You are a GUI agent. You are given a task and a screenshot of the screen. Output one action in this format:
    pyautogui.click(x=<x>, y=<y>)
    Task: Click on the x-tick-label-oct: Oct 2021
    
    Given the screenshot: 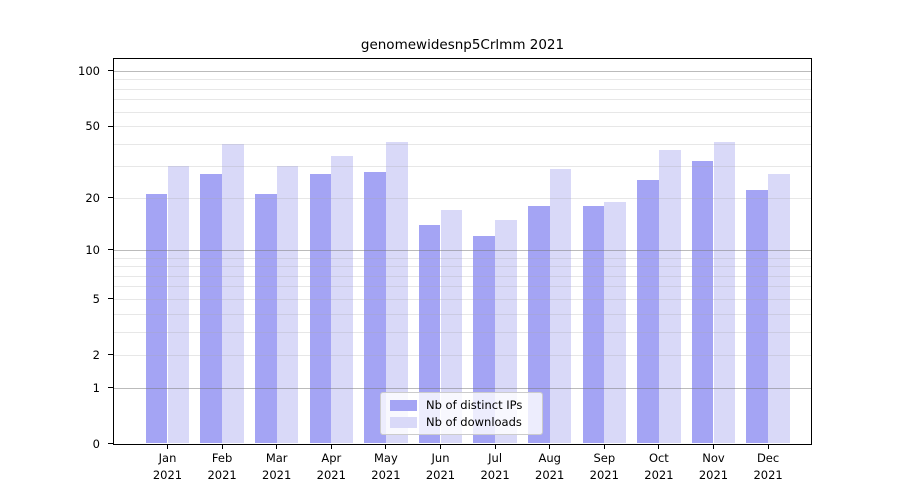 What is the action you would take?
    pyautogui.click(x=659, y=466)
    